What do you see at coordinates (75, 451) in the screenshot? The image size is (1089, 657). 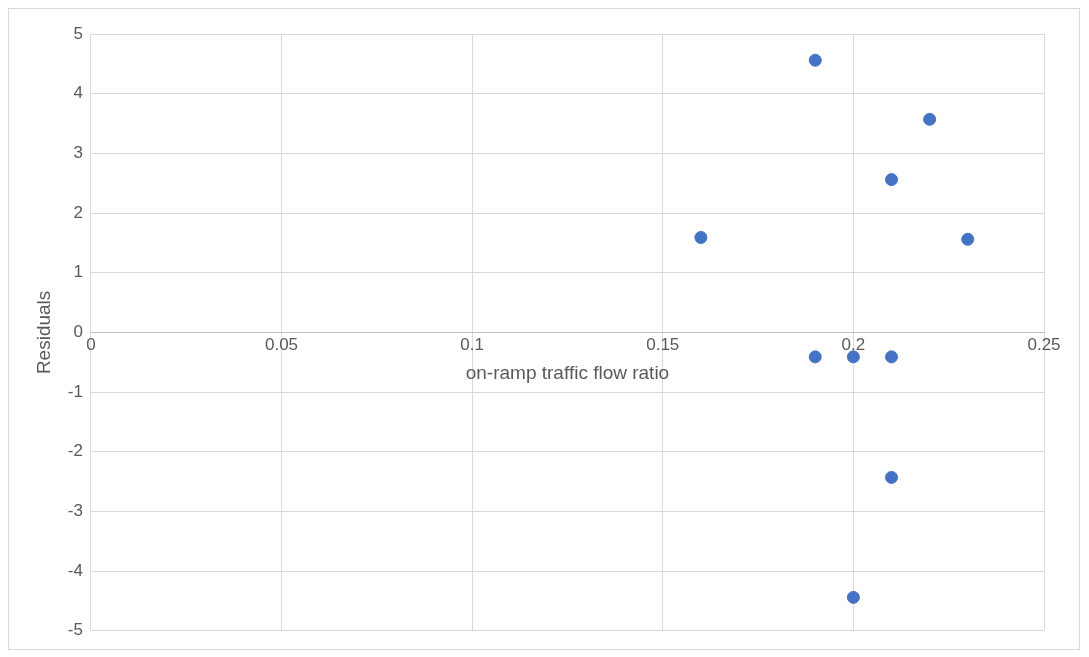 I see `y-tick-label: -2` at bounding box center [75, 451].